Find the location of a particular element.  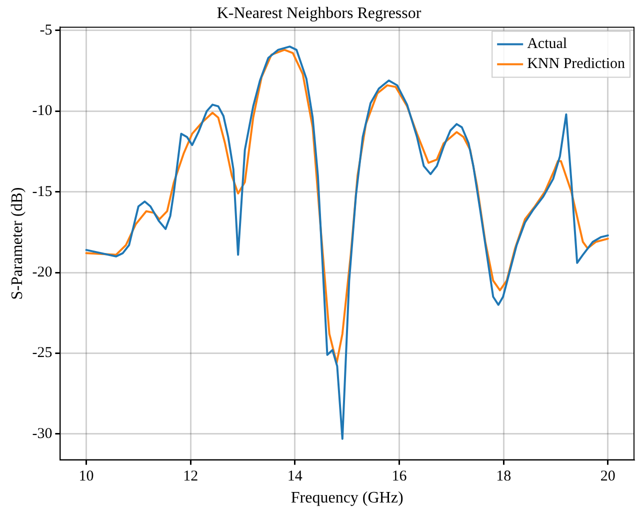

x-tick-label: 12 is located at coordinates (190, 476).